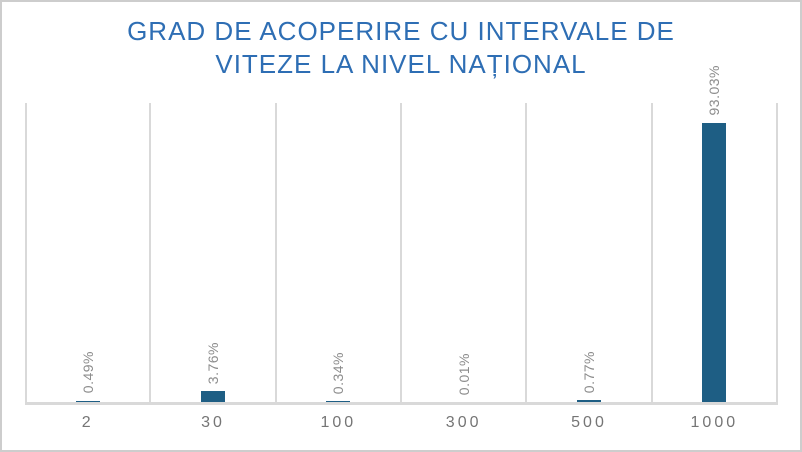  What do you see at coordinates (87, 422) in the screenshot?
I see `x-tick-label-2: 2` at bounding box center [87, 422].